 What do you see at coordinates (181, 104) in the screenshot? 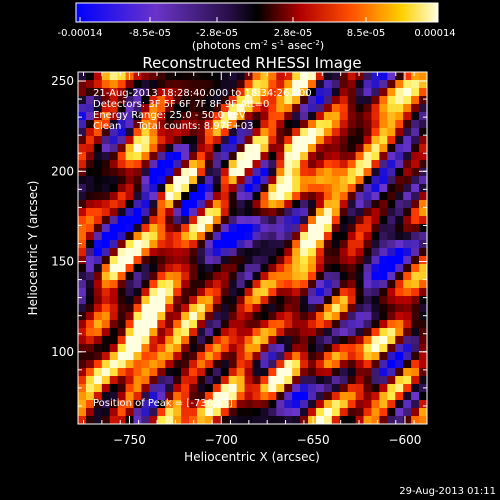
I see `annotation-detectors: Detectors: 3F 5F 6F 7F 8F 9F Att=0` at bounding box center [181, 104].